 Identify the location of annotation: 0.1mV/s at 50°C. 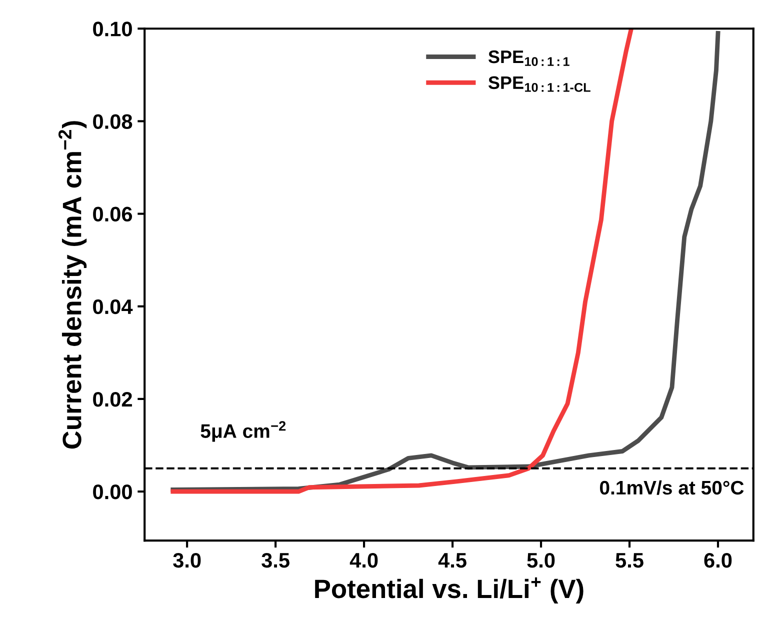
(672, 487).